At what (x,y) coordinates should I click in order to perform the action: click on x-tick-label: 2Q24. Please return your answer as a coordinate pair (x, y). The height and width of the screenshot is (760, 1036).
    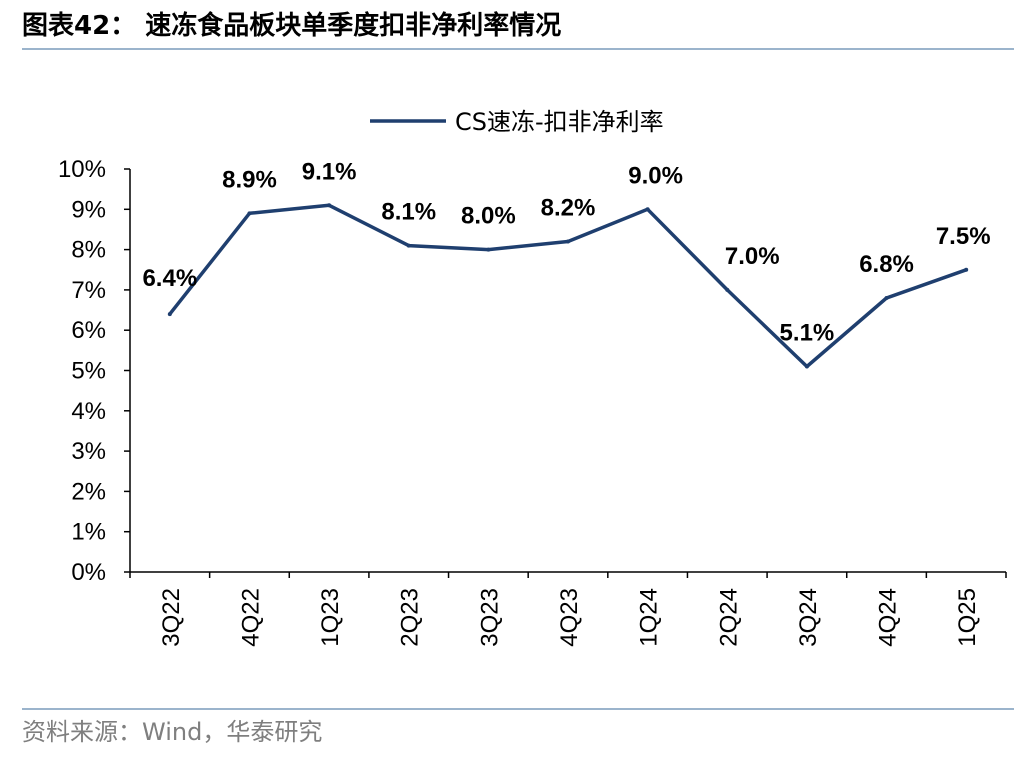
    Looking at the image, I should click on (728, 617).